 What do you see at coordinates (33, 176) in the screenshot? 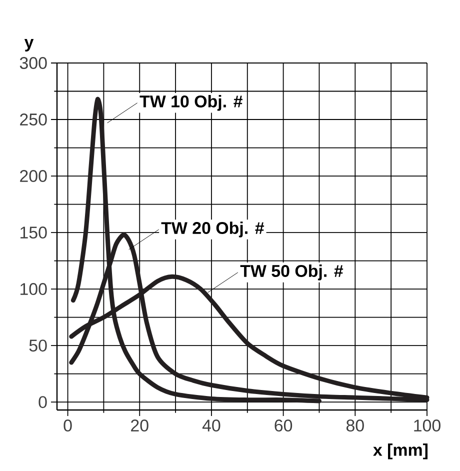
I see `y-tick-label: 200` at bounding box center [33, 176].